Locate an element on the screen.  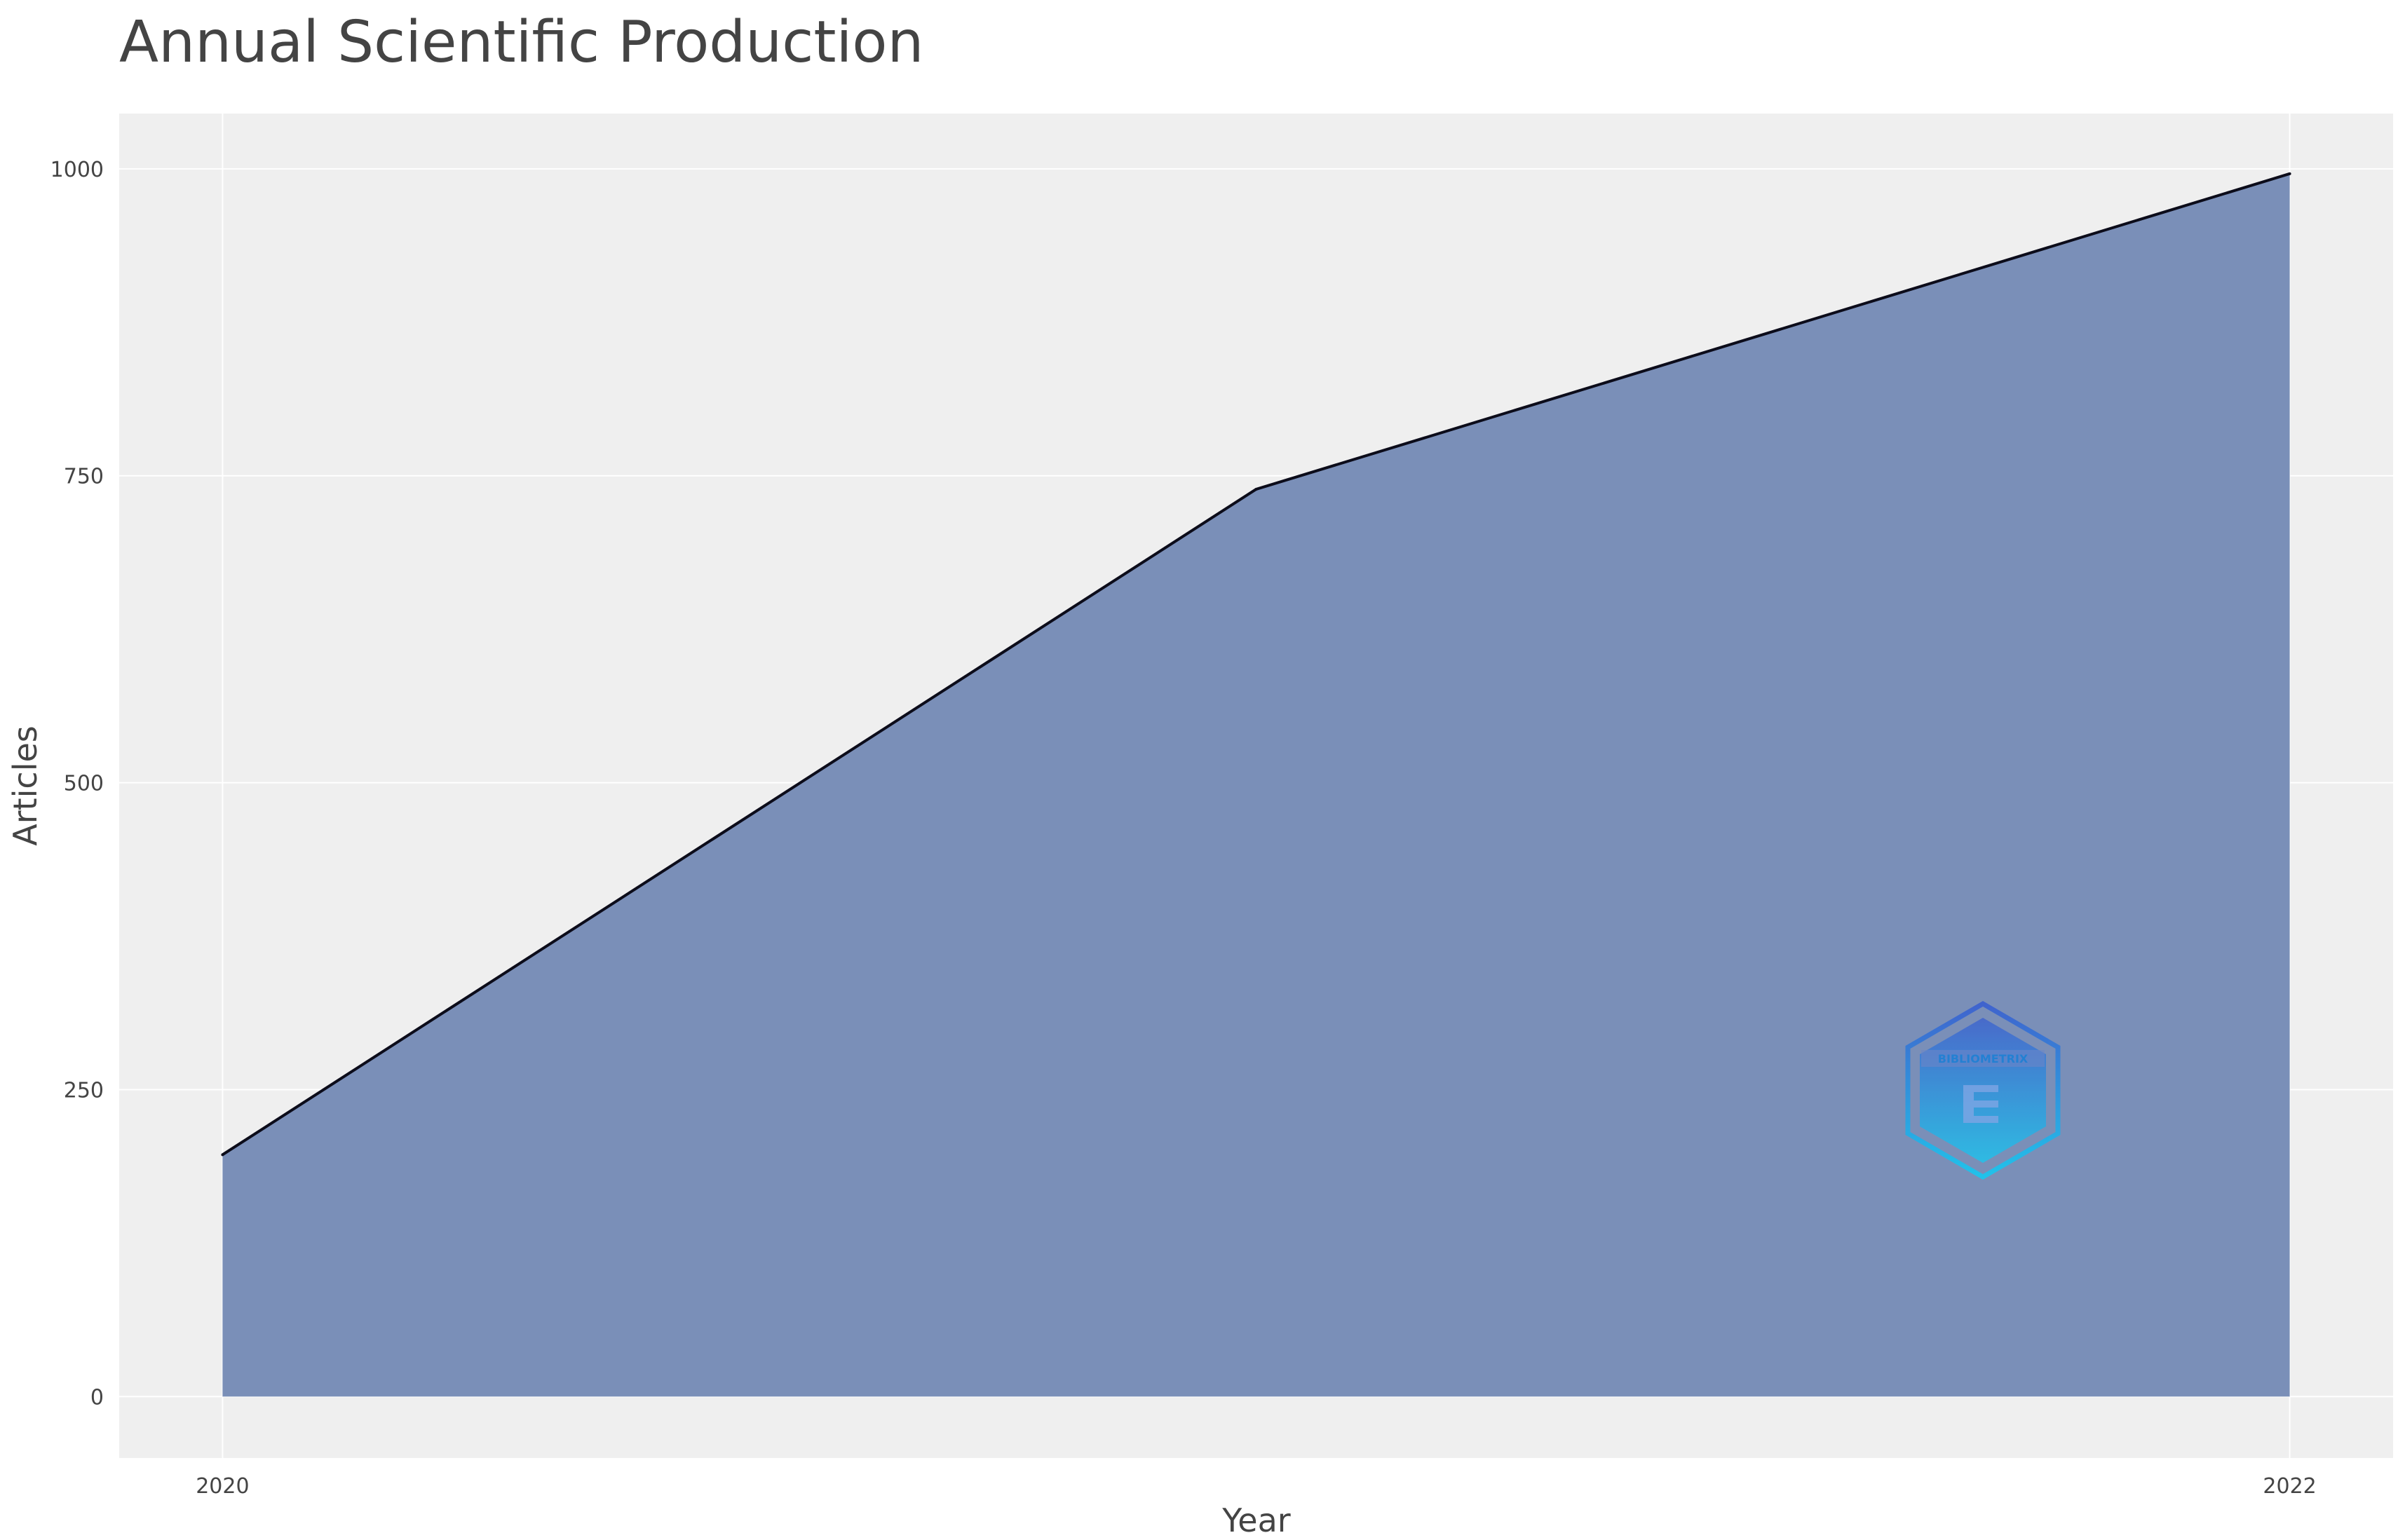
y-tick-label: 250 is located at coordinates (84, 1091).